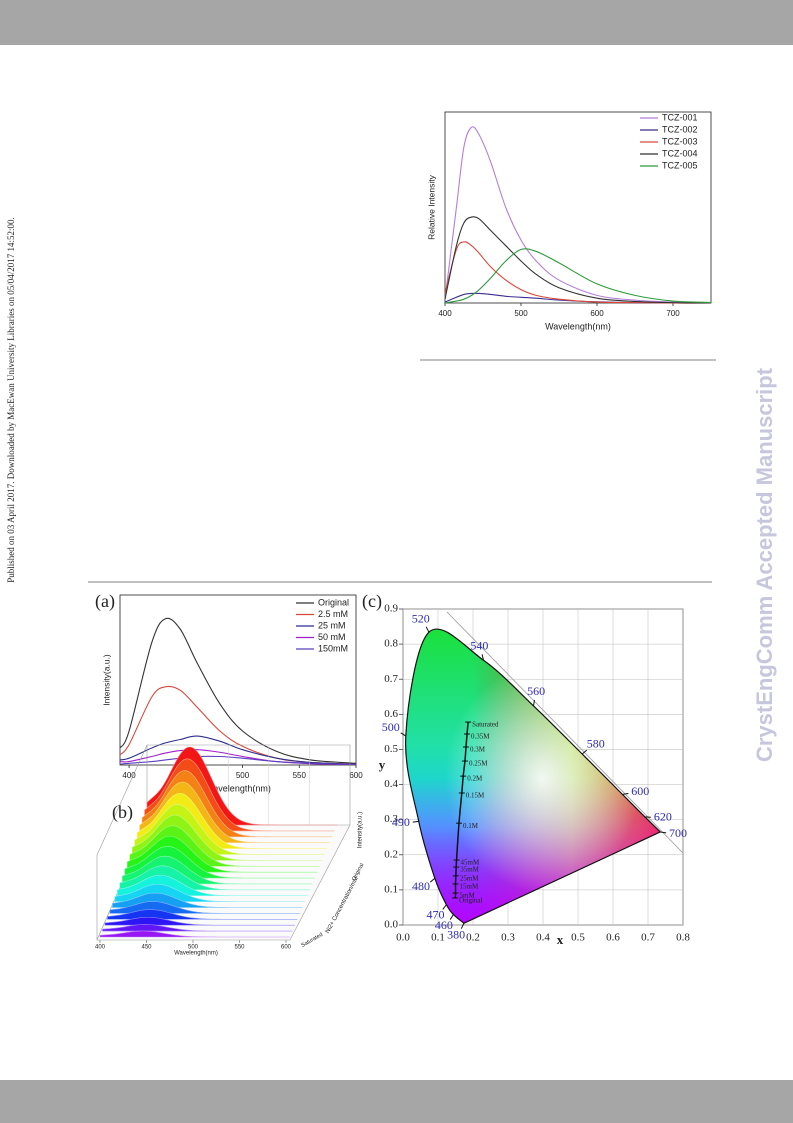 This screenshot has width=793, height=1123. I want to click on y-axis-label: Relative Intensity, so click(431, 206).